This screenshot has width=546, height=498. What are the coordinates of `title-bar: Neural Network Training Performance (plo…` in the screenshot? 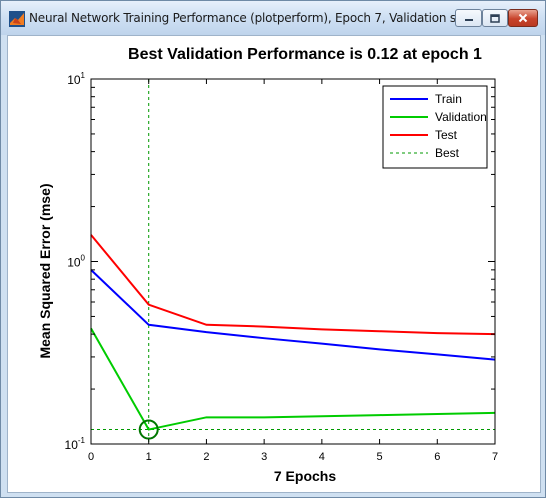 It's located at (273, 18).